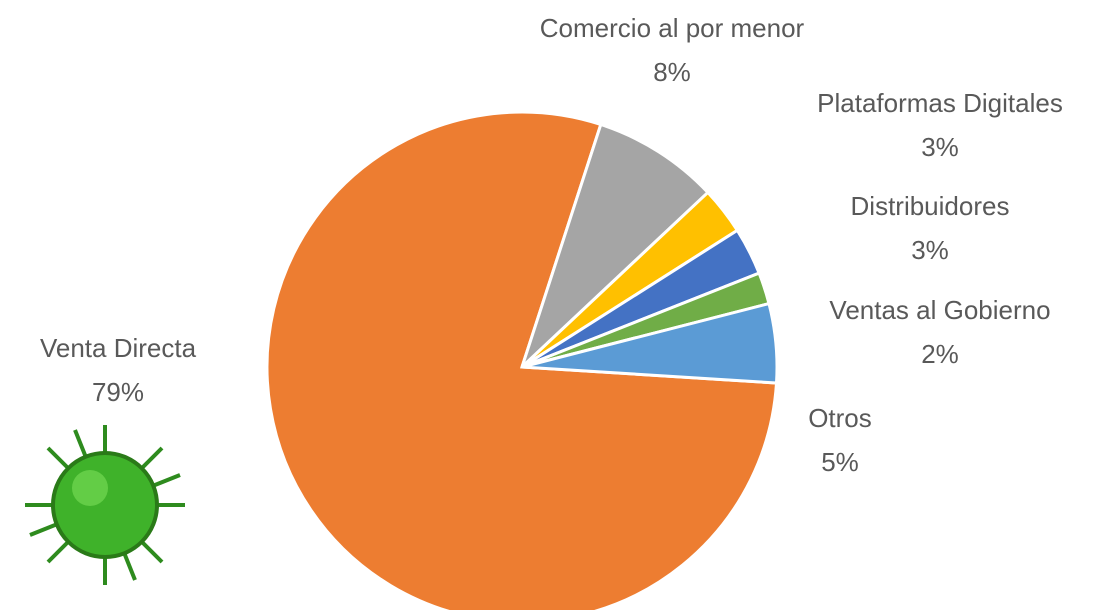  What do you see at coordinates (105, 505) in the screenshot?
I see `virus-icon` at bounding box center [105, 505].